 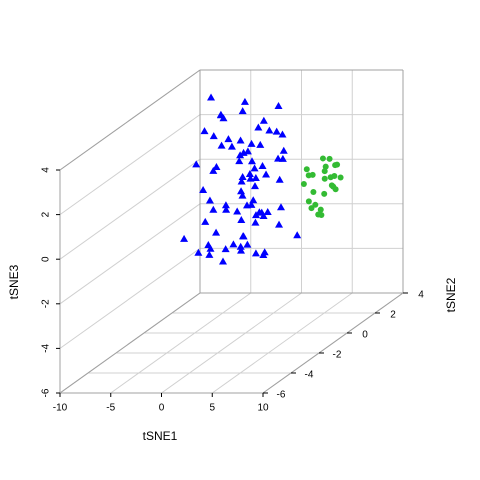 I want to click on y-tick-label: -4, so click(x=309, y=375).